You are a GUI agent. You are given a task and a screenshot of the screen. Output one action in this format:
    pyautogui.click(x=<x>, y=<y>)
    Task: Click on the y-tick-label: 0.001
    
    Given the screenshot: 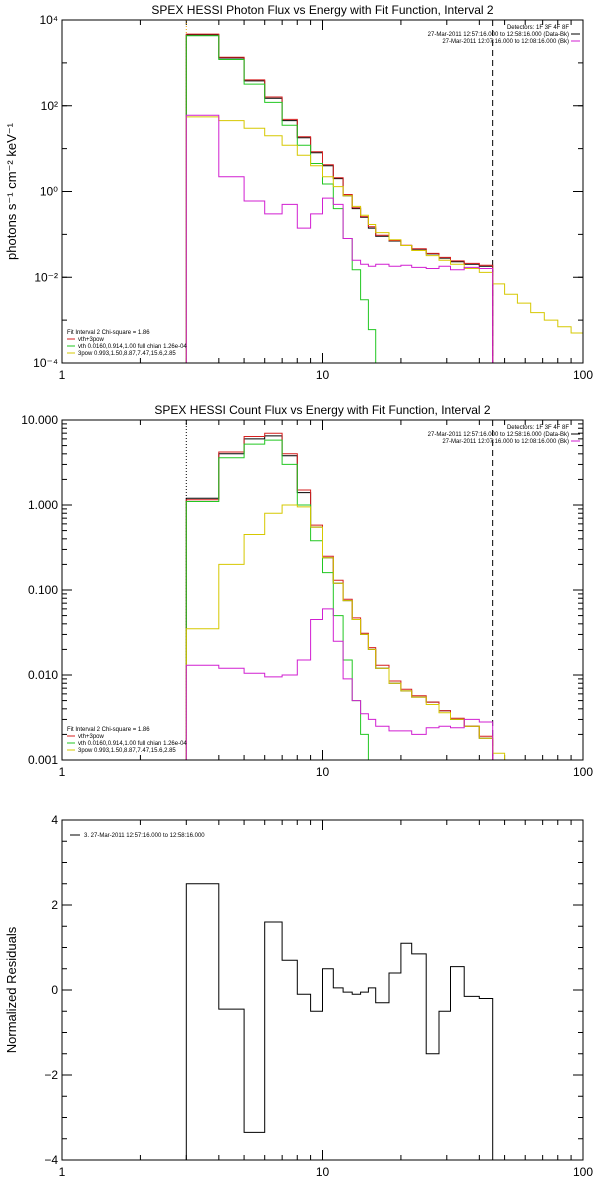 What is the action you would take?
    pyautogui.click(x=43, y=760)
    